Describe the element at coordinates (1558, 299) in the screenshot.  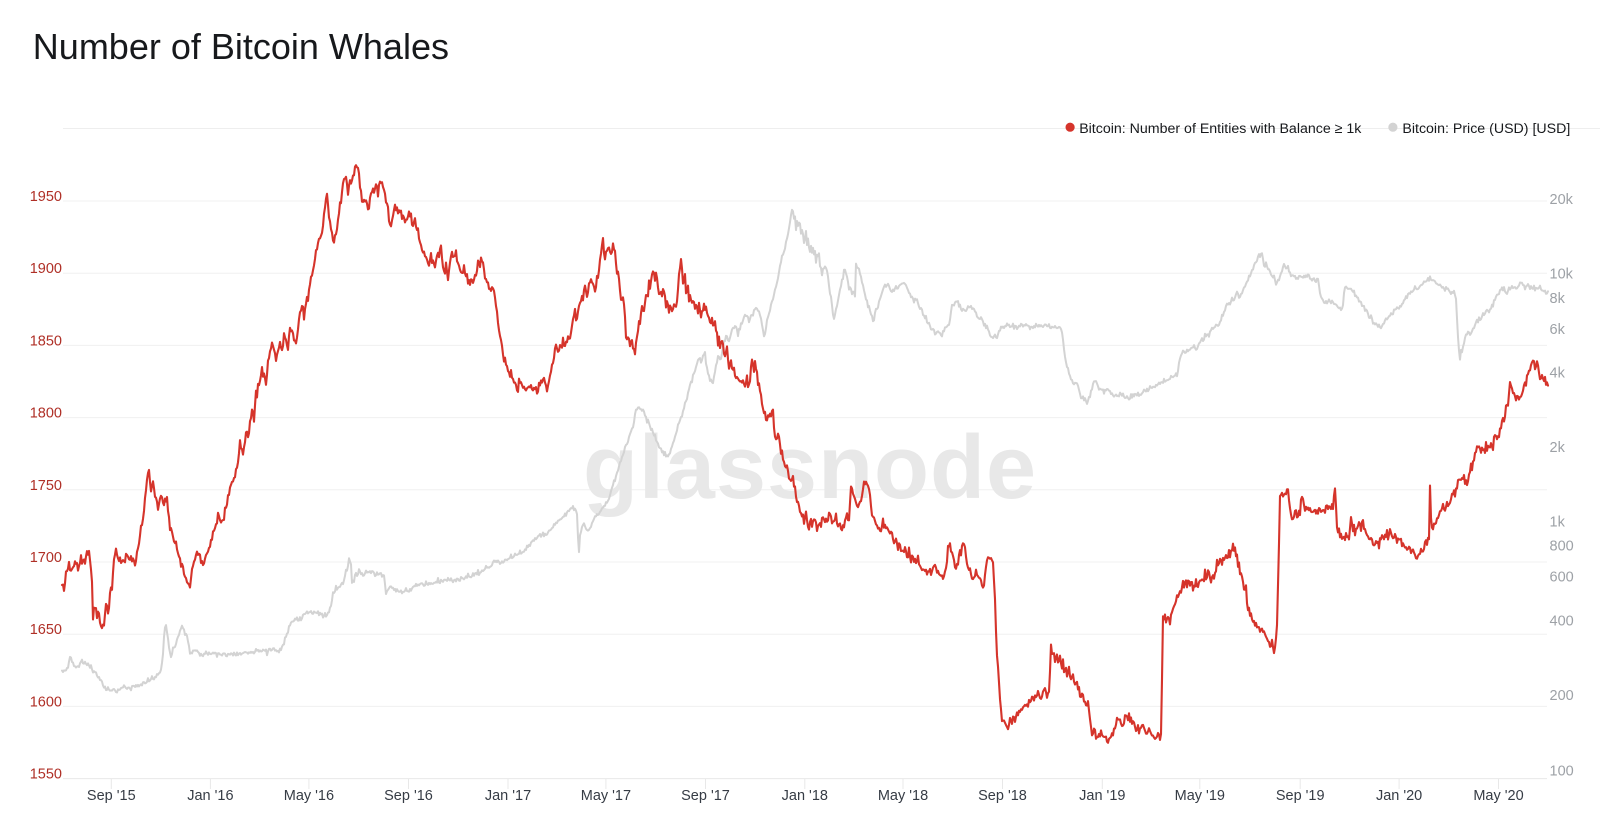
I see `svg-text: 8k` at that location.